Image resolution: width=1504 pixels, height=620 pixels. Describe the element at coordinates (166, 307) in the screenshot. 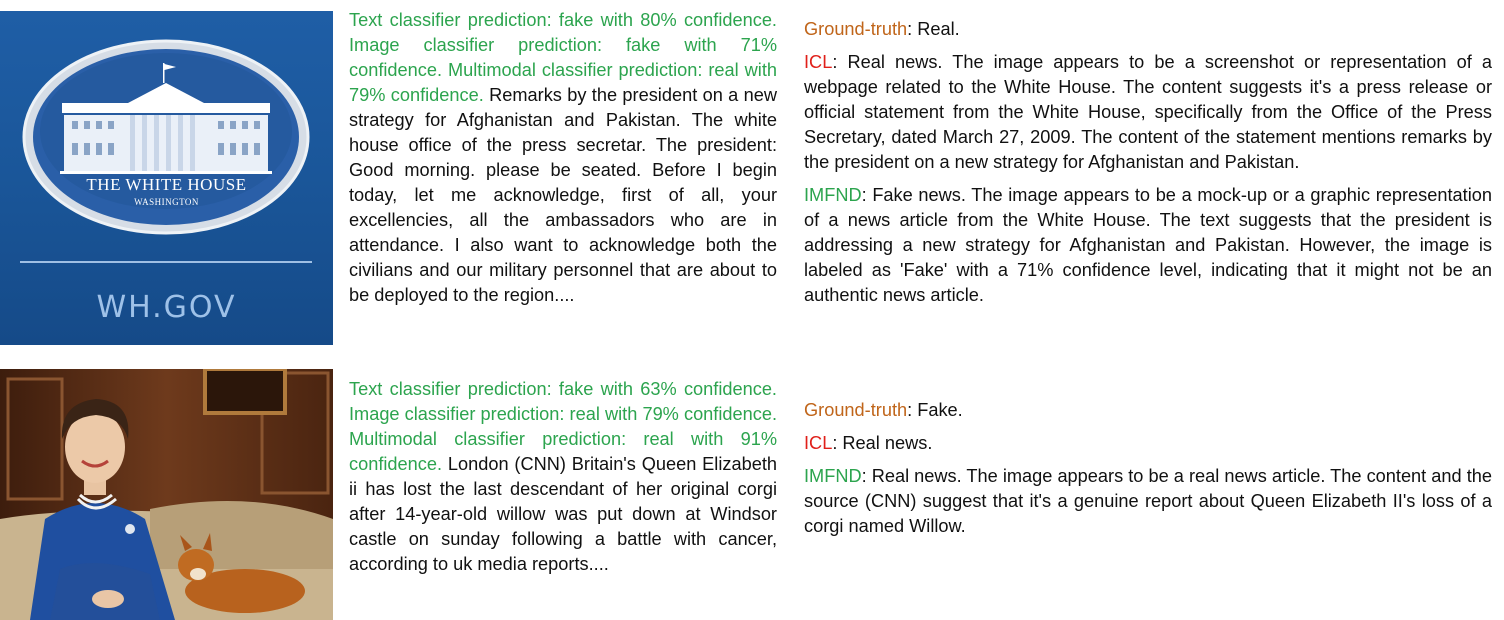

I see `wh-gov-footer: WH.GOV` at that location.